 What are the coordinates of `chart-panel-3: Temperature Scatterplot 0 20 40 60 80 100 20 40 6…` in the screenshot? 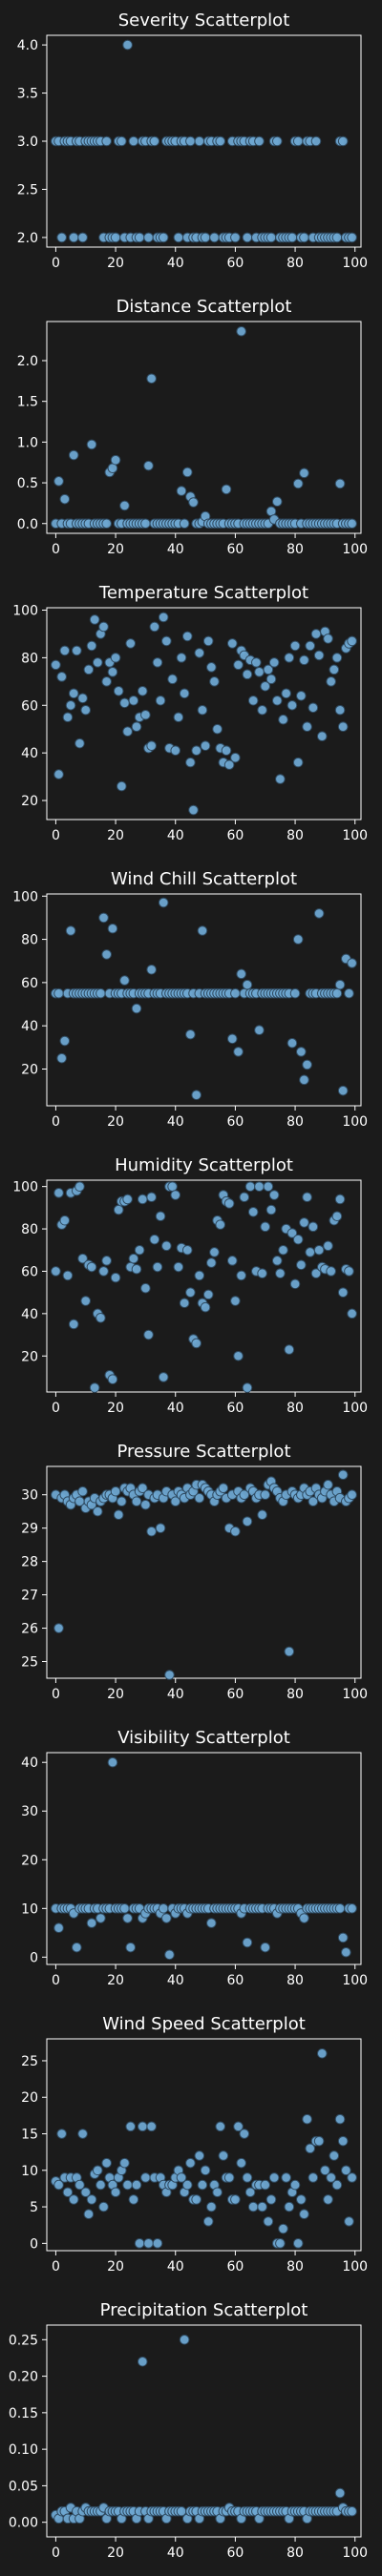 It's located at (190, 713).